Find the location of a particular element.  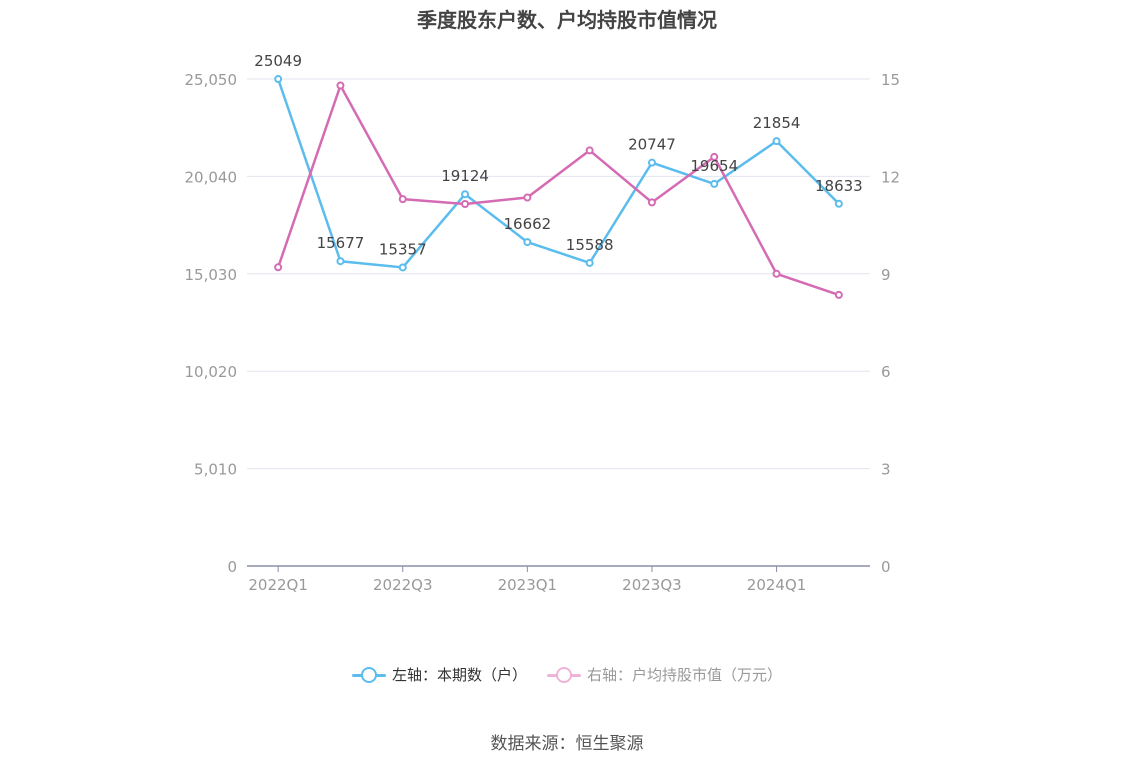

left-axis-tick-label: 10,020 is located at coordinates (211, 372).